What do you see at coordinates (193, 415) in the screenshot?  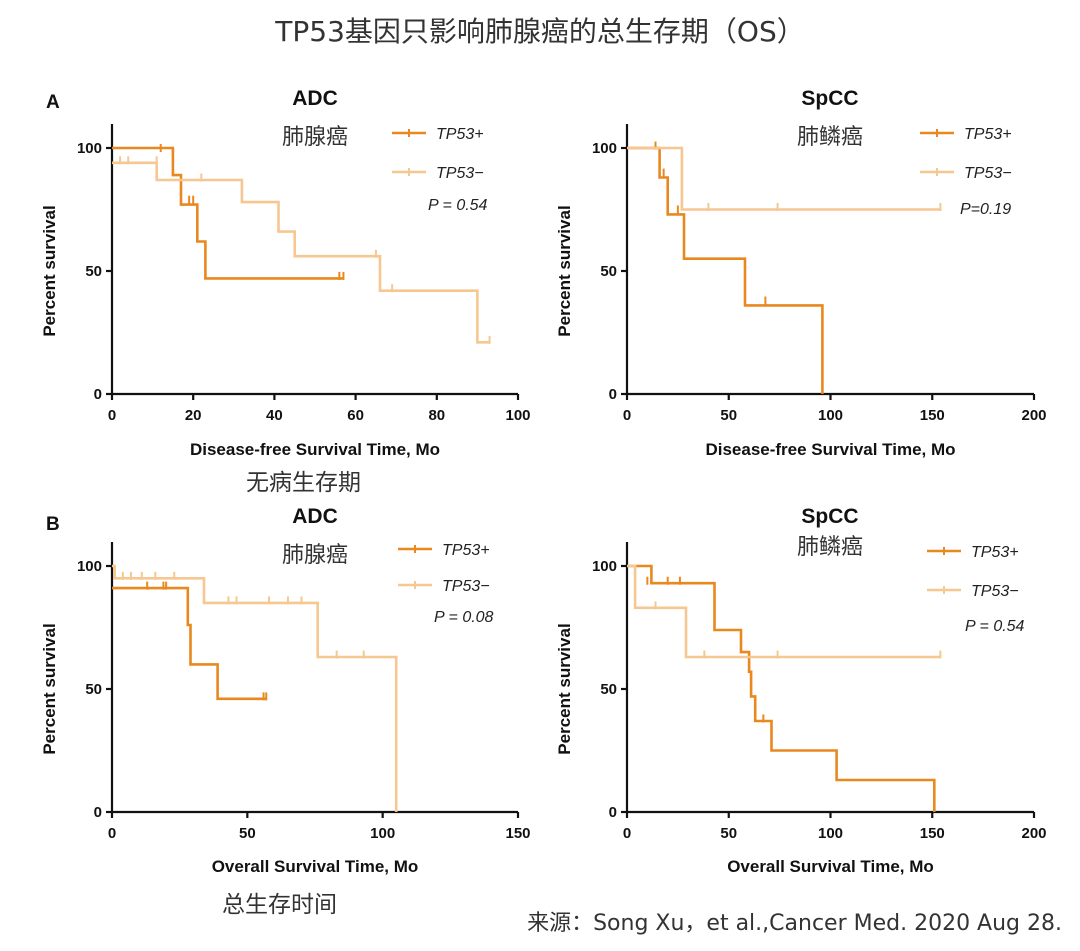 I see `x-tick-label: 20` at bounding box center [193, 415].